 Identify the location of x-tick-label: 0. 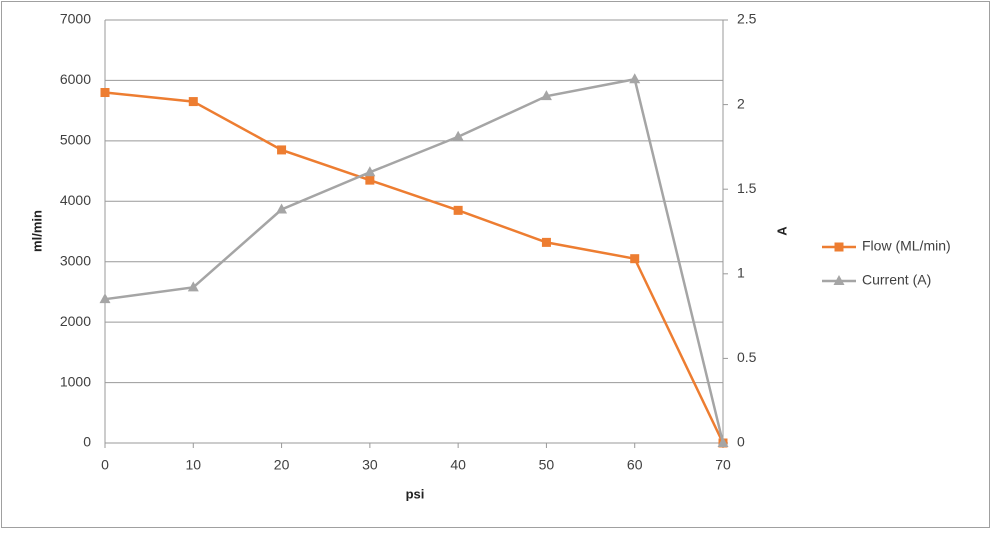
(105, 465).